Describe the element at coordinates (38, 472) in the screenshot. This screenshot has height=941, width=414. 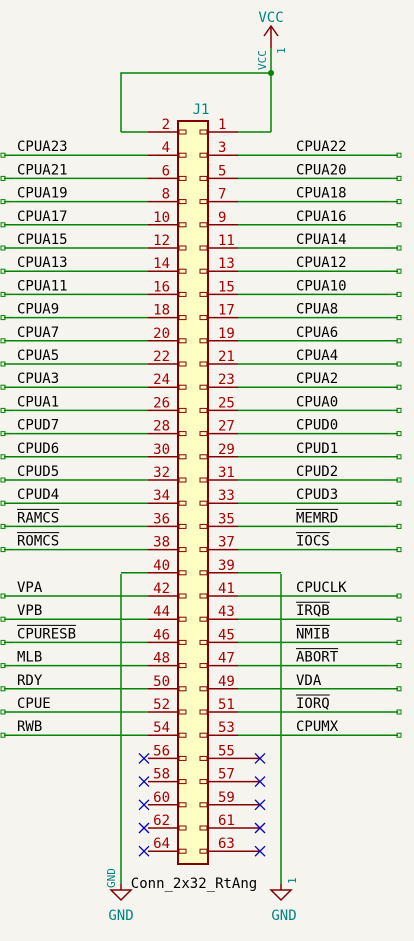
I see `net-label-cpud5: CPUD5` at that location.